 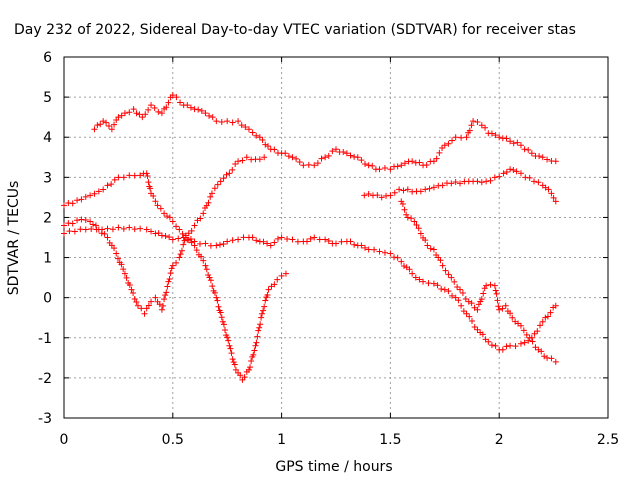 What do you see at coordinates (47, 98) in the screenshot?
I see `y-tick-label: 5` at bounding box center [47, 98].